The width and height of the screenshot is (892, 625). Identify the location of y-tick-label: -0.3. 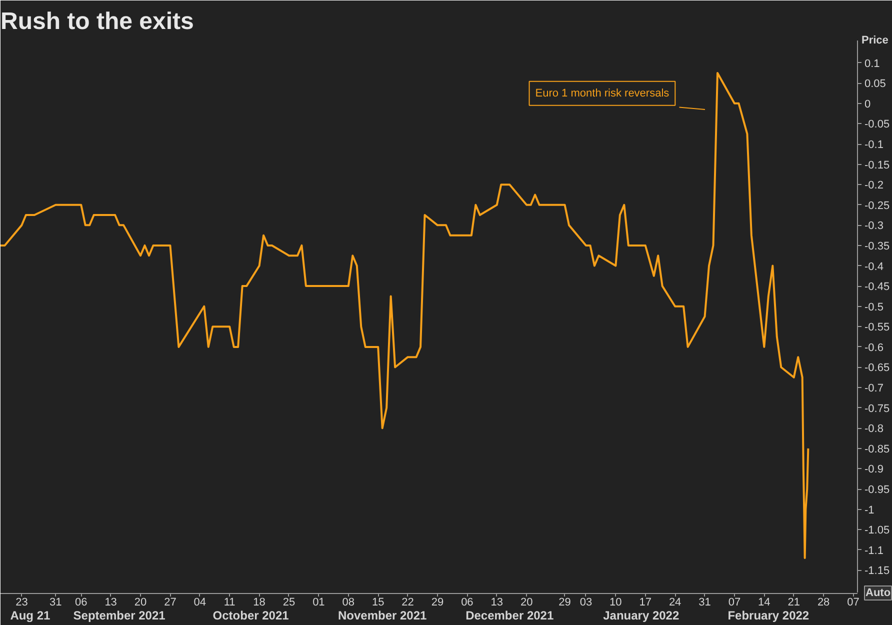
(874, 226).